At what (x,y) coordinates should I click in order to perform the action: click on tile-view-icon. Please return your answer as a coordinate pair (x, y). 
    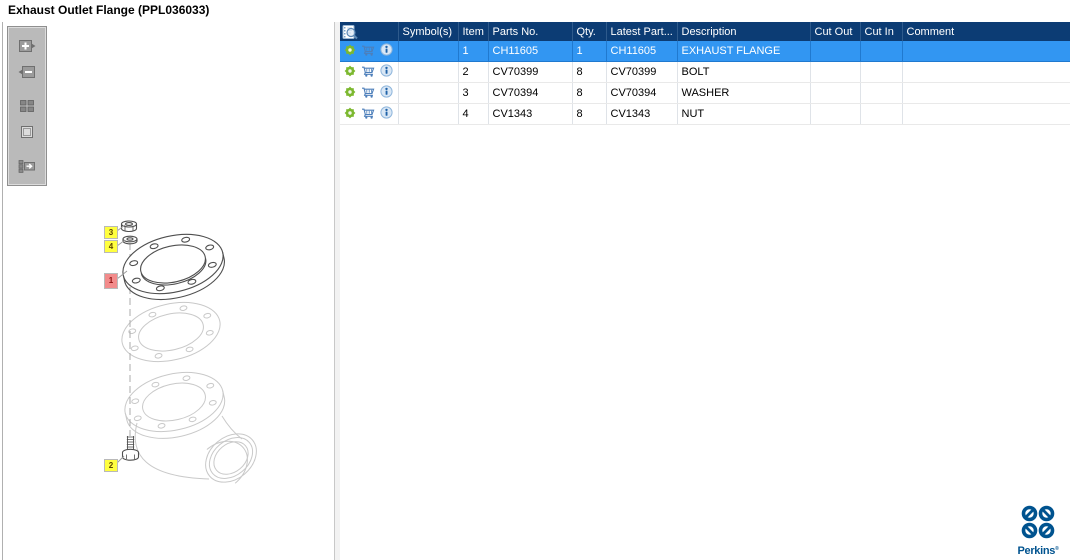
    Looking at the image, I should click on (27, 106).